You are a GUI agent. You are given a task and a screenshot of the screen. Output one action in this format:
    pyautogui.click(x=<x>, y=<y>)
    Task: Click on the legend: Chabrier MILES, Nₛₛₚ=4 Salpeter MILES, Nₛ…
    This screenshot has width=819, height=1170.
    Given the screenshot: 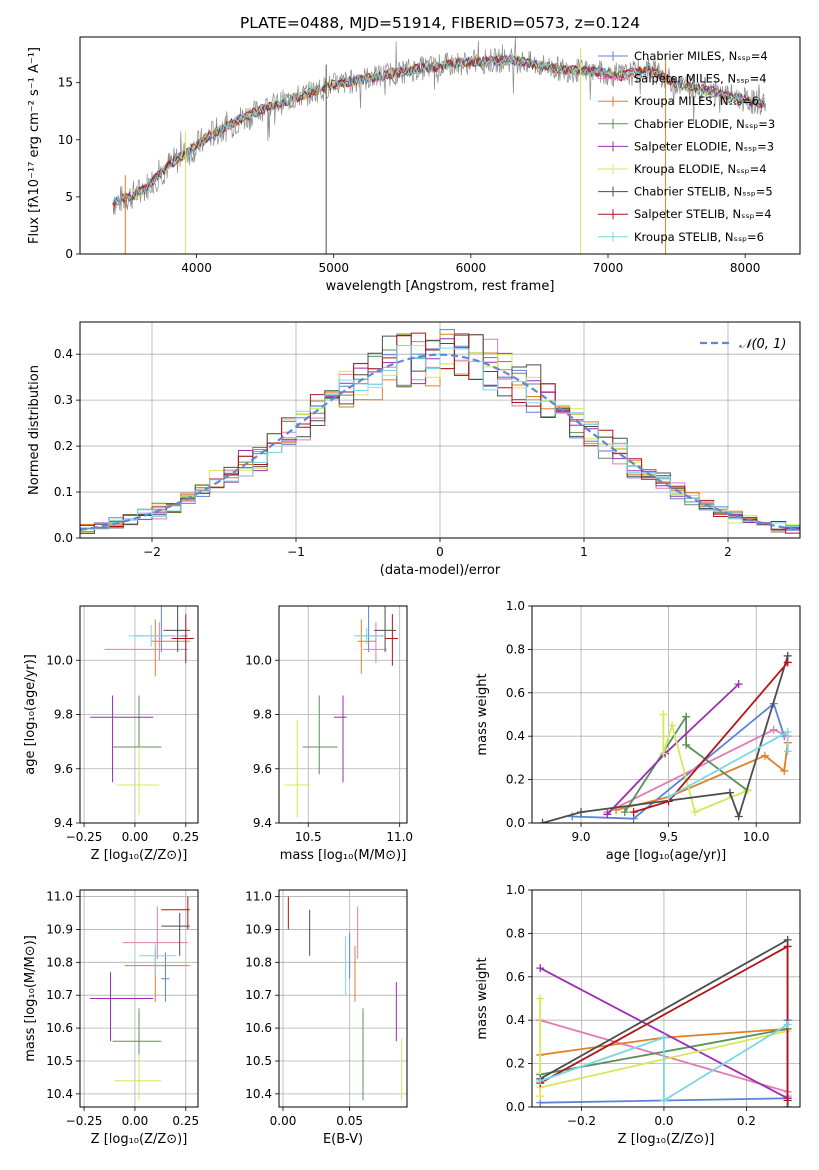 What is the action you would take?
    pyautogui.click(x=686, y=146)
    